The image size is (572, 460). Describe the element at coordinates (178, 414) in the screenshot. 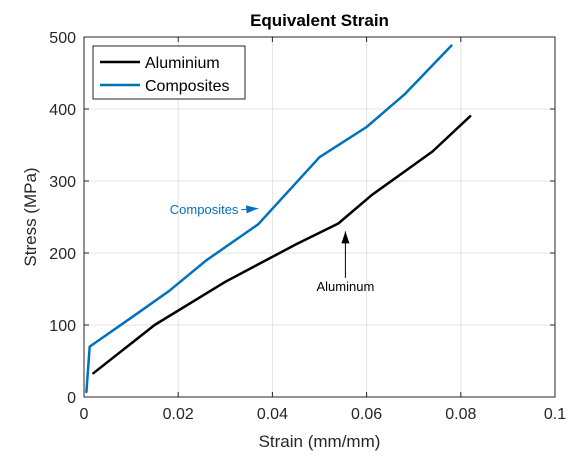

I see `x-tick-label: 0.02` at that location.